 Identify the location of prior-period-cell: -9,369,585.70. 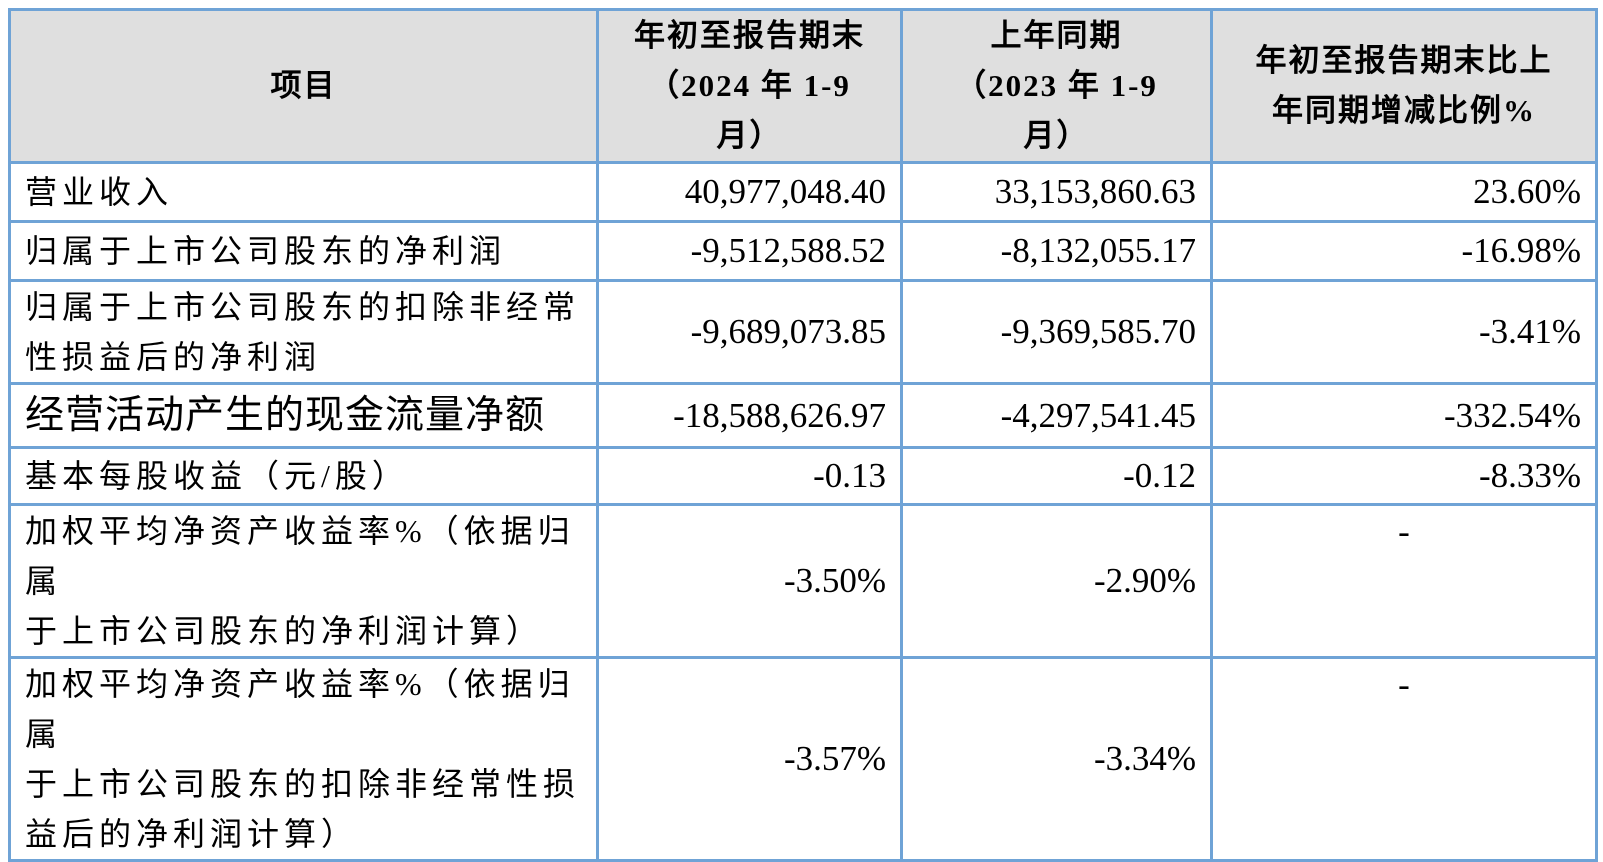
(1056, 332).